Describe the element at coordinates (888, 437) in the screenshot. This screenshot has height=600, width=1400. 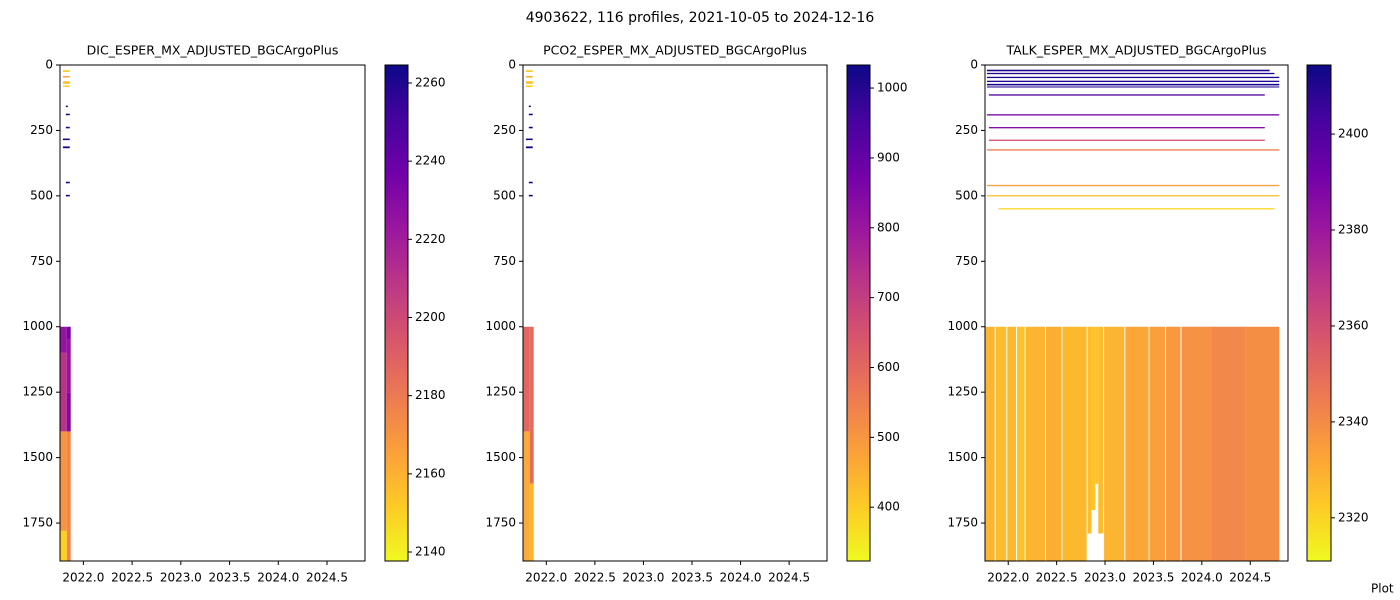
I see `colorbar-tick-label: 500` at that location.